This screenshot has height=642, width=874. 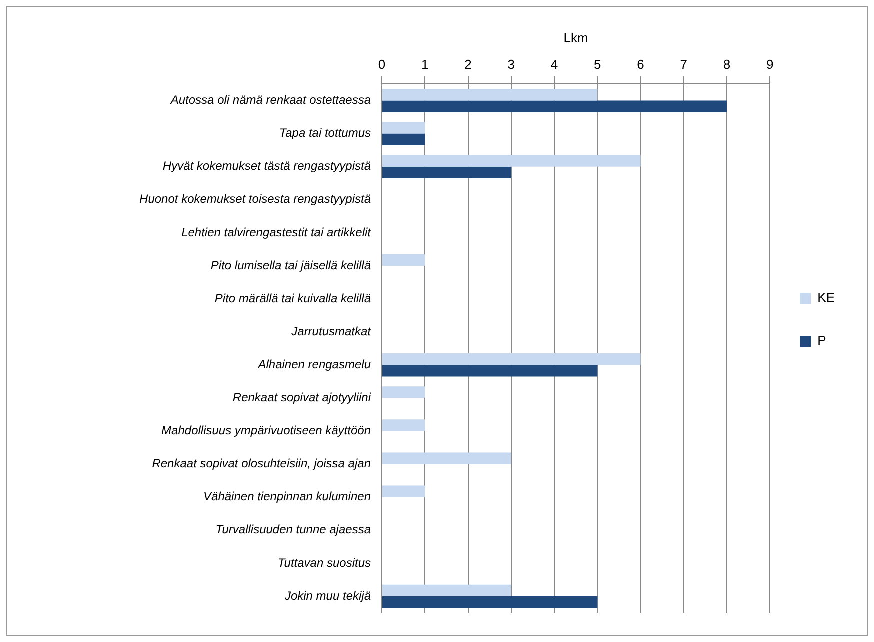 I want to click on y-tick-label: Hyvät kokemukset tästä rengastyypistä, so click(x=267, y=166).